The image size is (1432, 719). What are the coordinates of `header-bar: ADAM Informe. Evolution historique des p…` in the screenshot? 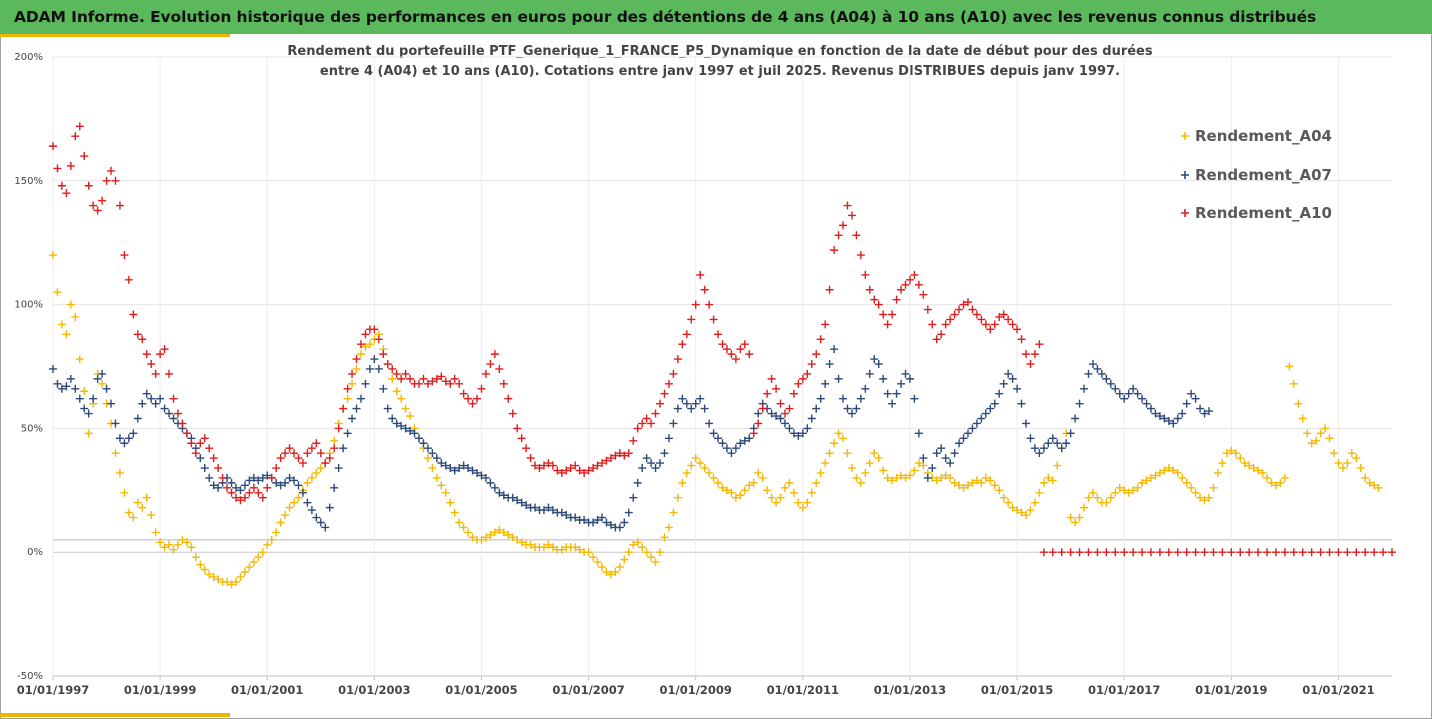 It's located at (716, 17).